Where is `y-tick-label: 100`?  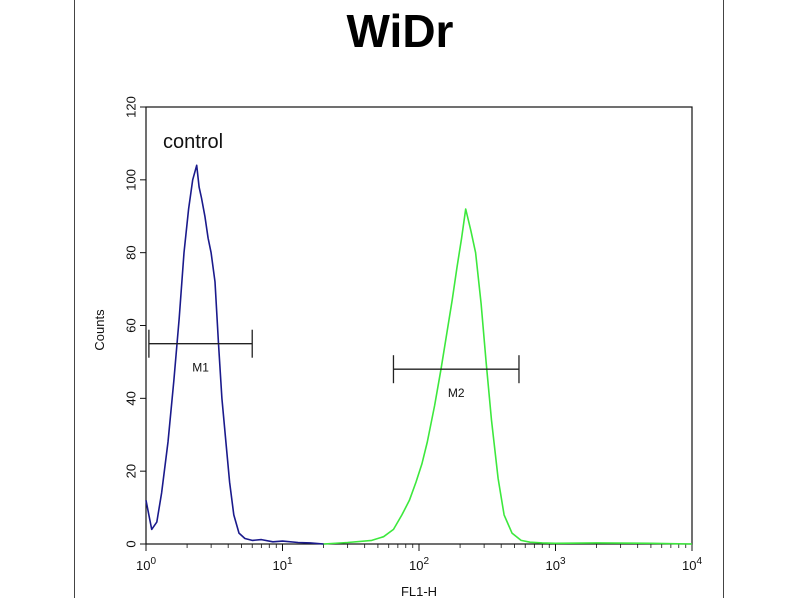 y-tick-label: 100 is located at coordinates (130, 180).